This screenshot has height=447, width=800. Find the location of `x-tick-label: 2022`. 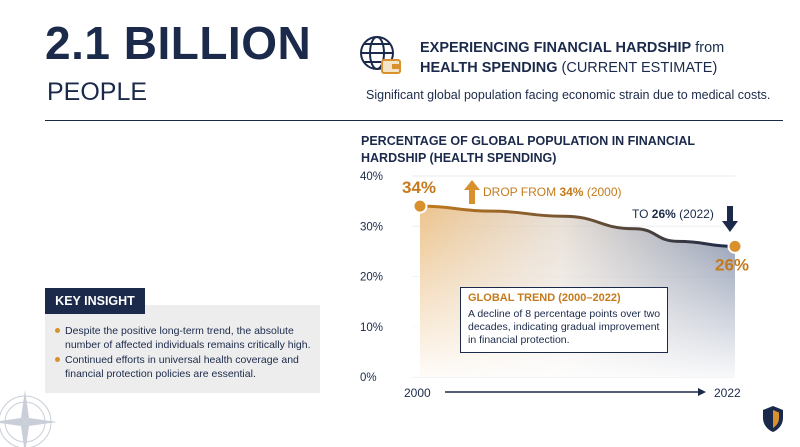

x-tick-label: 2022 is located at coordinates (727, 393).